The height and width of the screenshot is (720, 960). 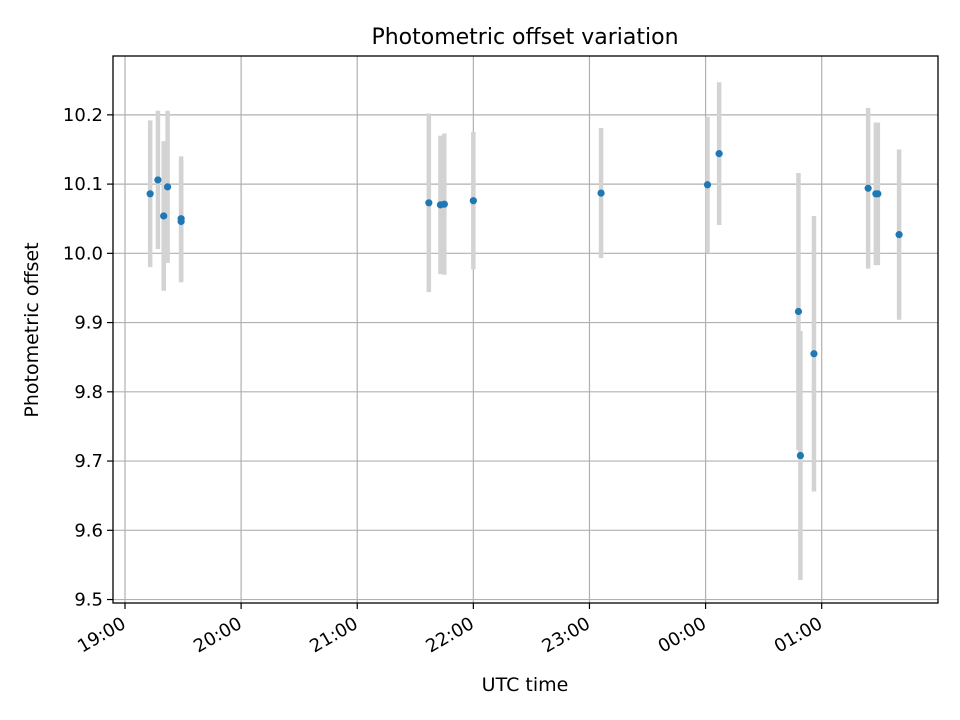 I want to click on x-axis-label: UTC time, so click(x=525, y=685).